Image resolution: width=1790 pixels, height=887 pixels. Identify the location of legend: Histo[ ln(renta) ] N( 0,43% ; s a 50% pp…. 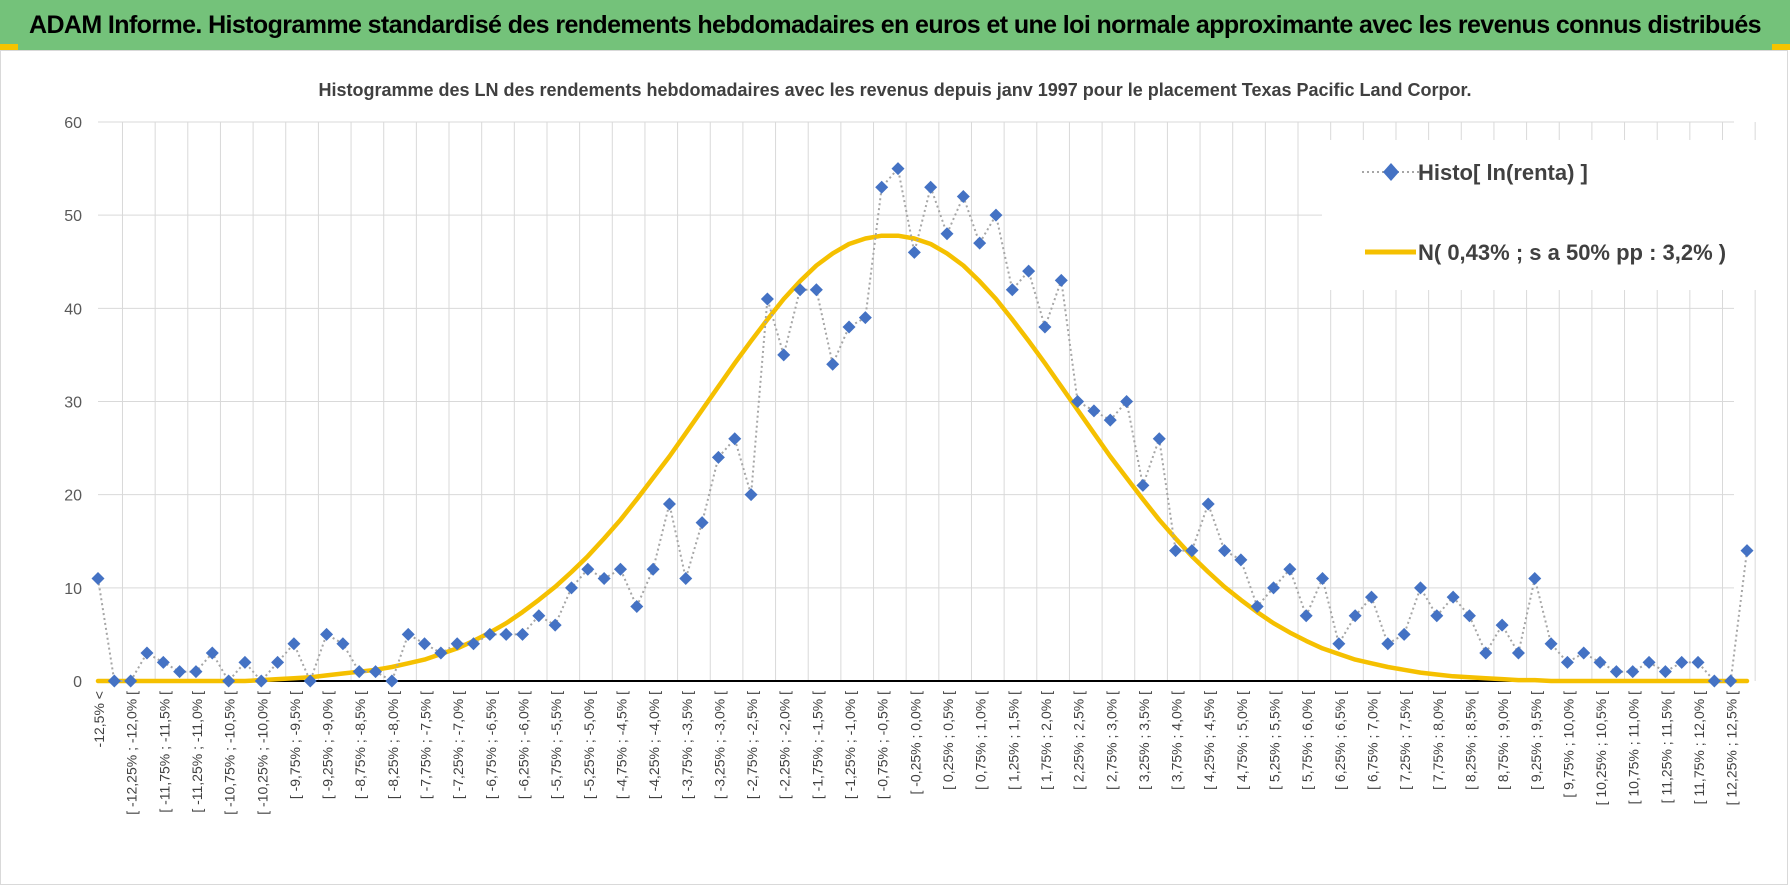
(1552, 215).